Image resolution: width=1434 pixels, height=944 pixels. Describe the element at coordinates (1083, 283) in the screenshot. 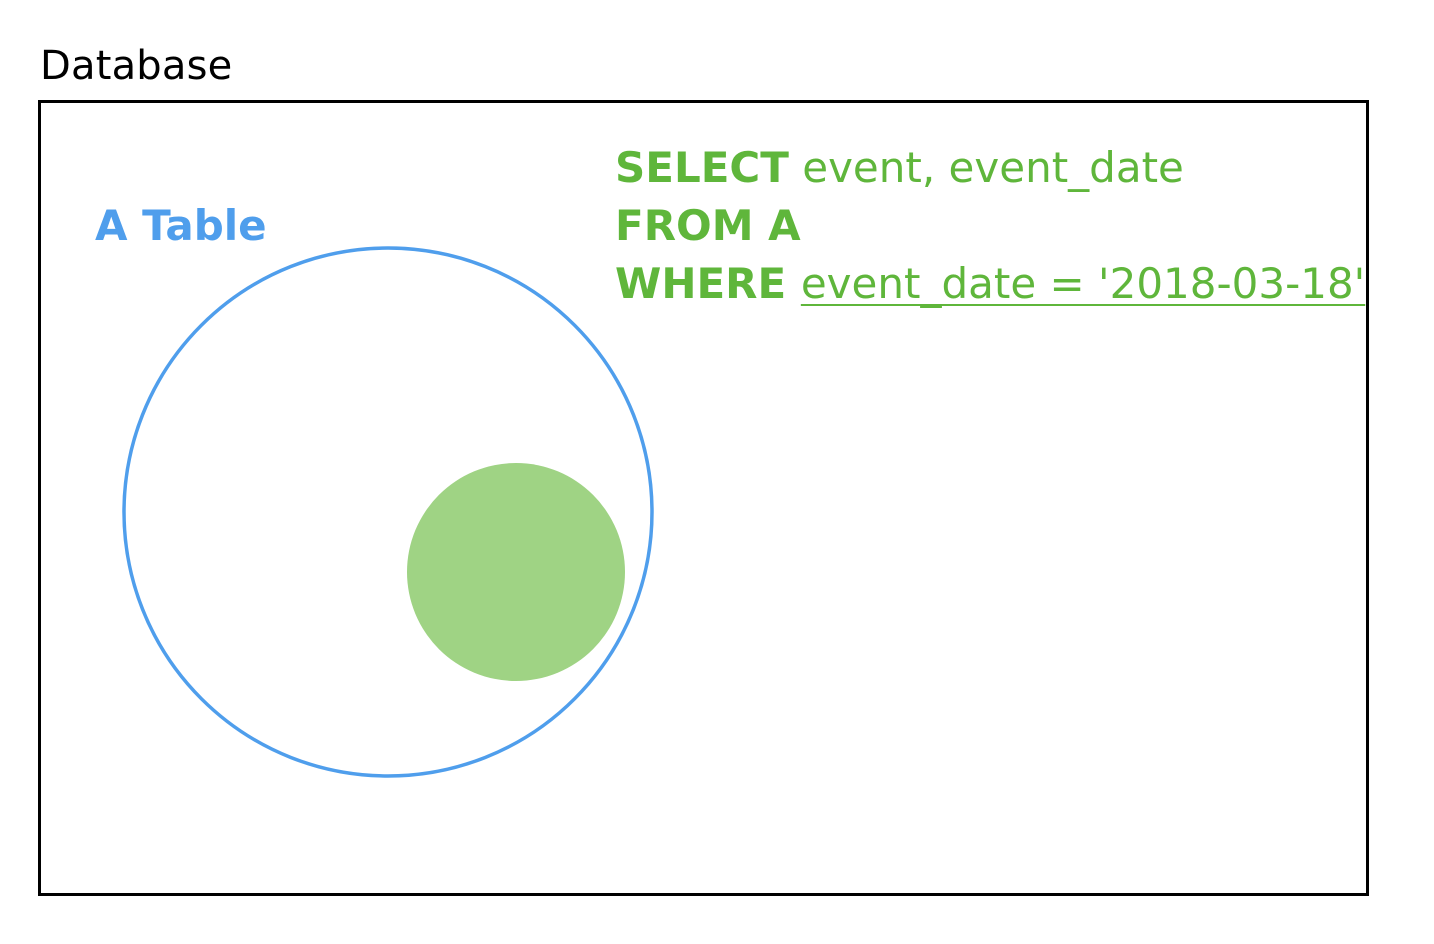

I see `sql-where-condition: event_date = '2018-03-18'` at that location.